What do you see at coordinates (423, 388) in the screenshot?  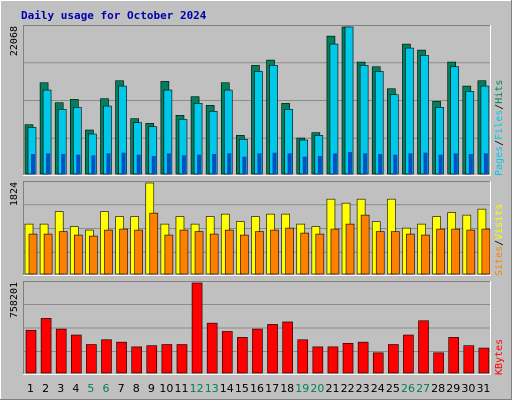 I see `x-tick-label: 27` at bounding box center [423, 388].